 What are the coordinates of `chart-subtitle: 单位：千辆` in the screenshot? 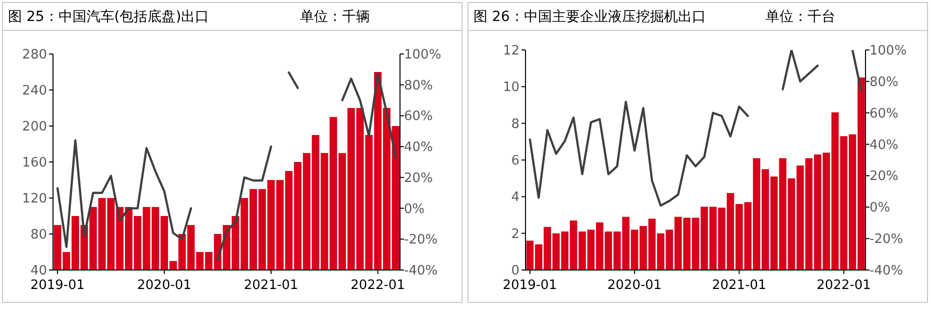 It's located at (335, 17).